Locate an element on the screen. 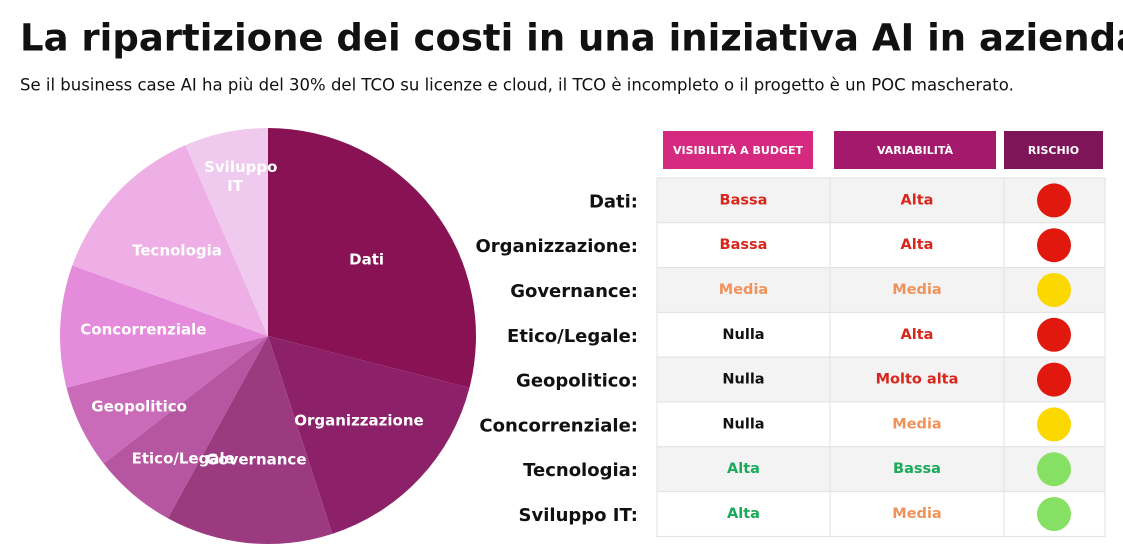 The height and width of the screenshot is (558, 1123). slice-label: Concorrenziale is located at coordinates (143, 329).